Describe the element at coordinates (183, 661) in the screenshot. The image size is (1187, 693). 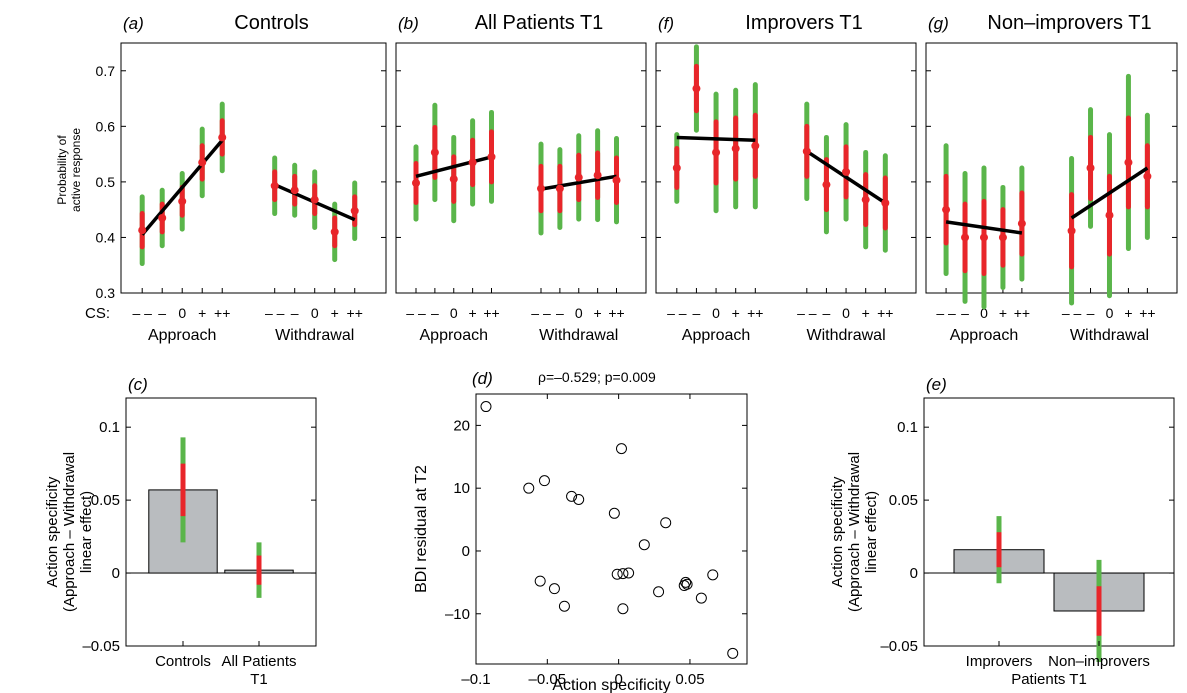
I see `category-label: Controls` at that location.